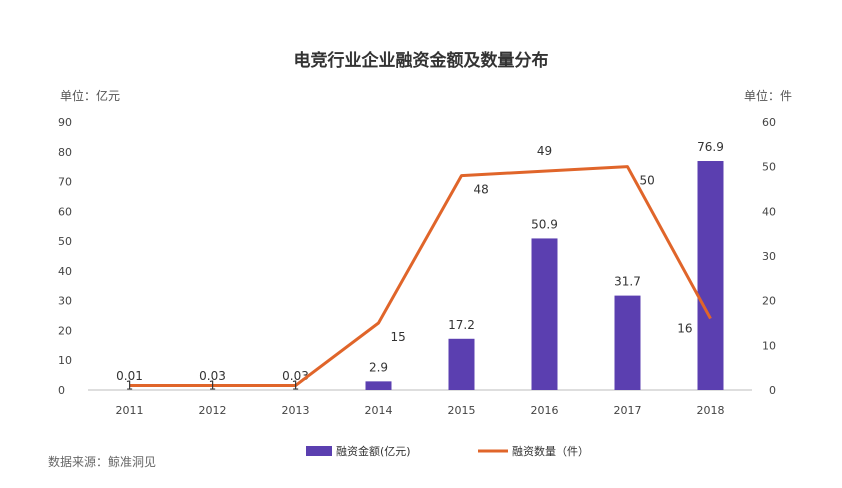 The width and height of the screenshot is (842, 488). I want to click on chart-title: 电竞行业企业融资金额及数量分布, so click(421, 60).